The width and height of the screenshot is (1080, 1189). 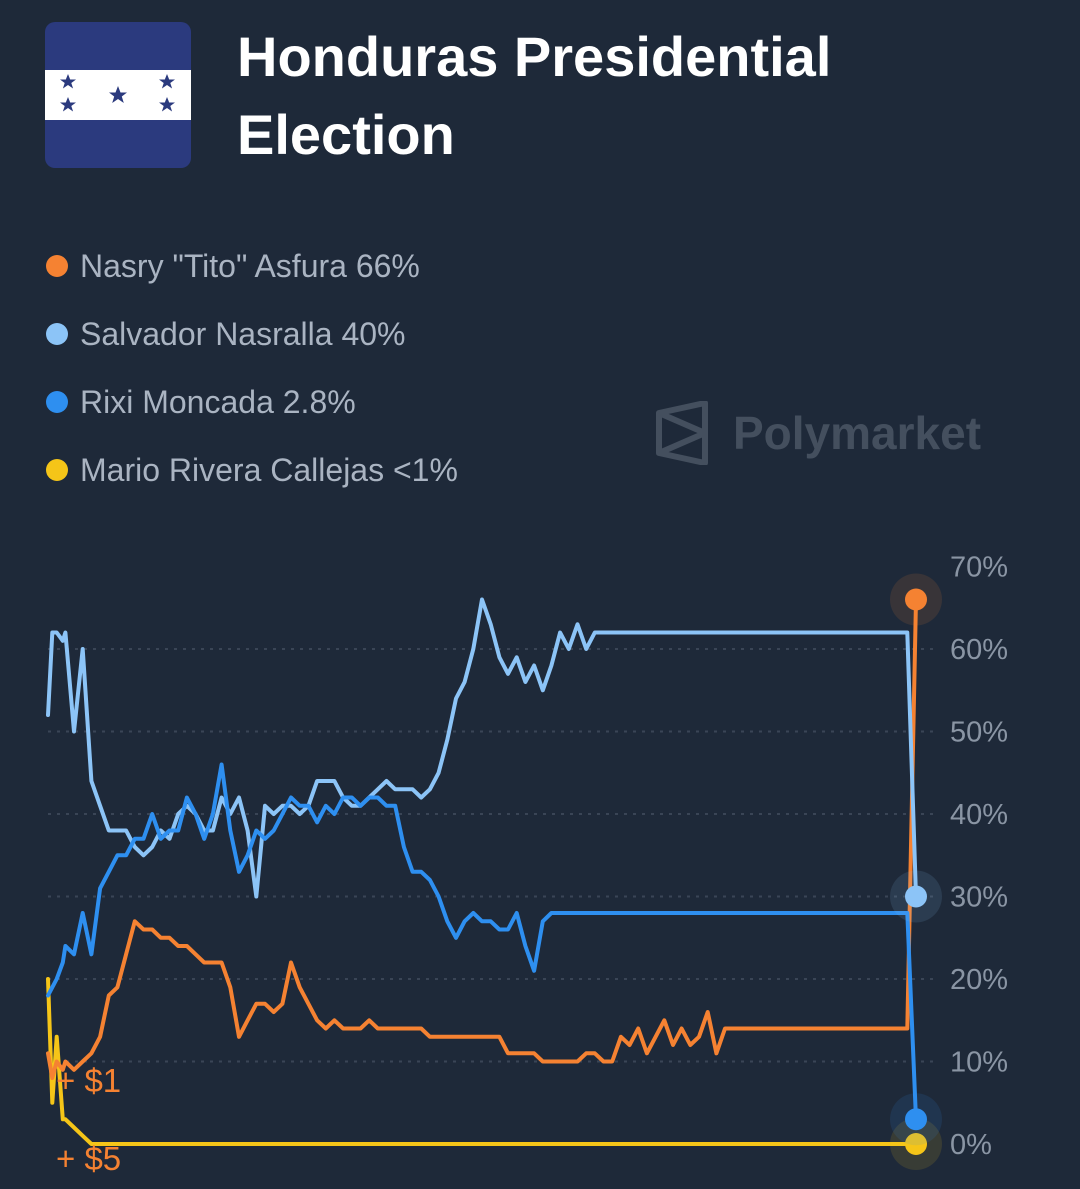 I want to click on legend-item-moncada: Rixi Moncada 2.8%, so click(x=252, y=402).